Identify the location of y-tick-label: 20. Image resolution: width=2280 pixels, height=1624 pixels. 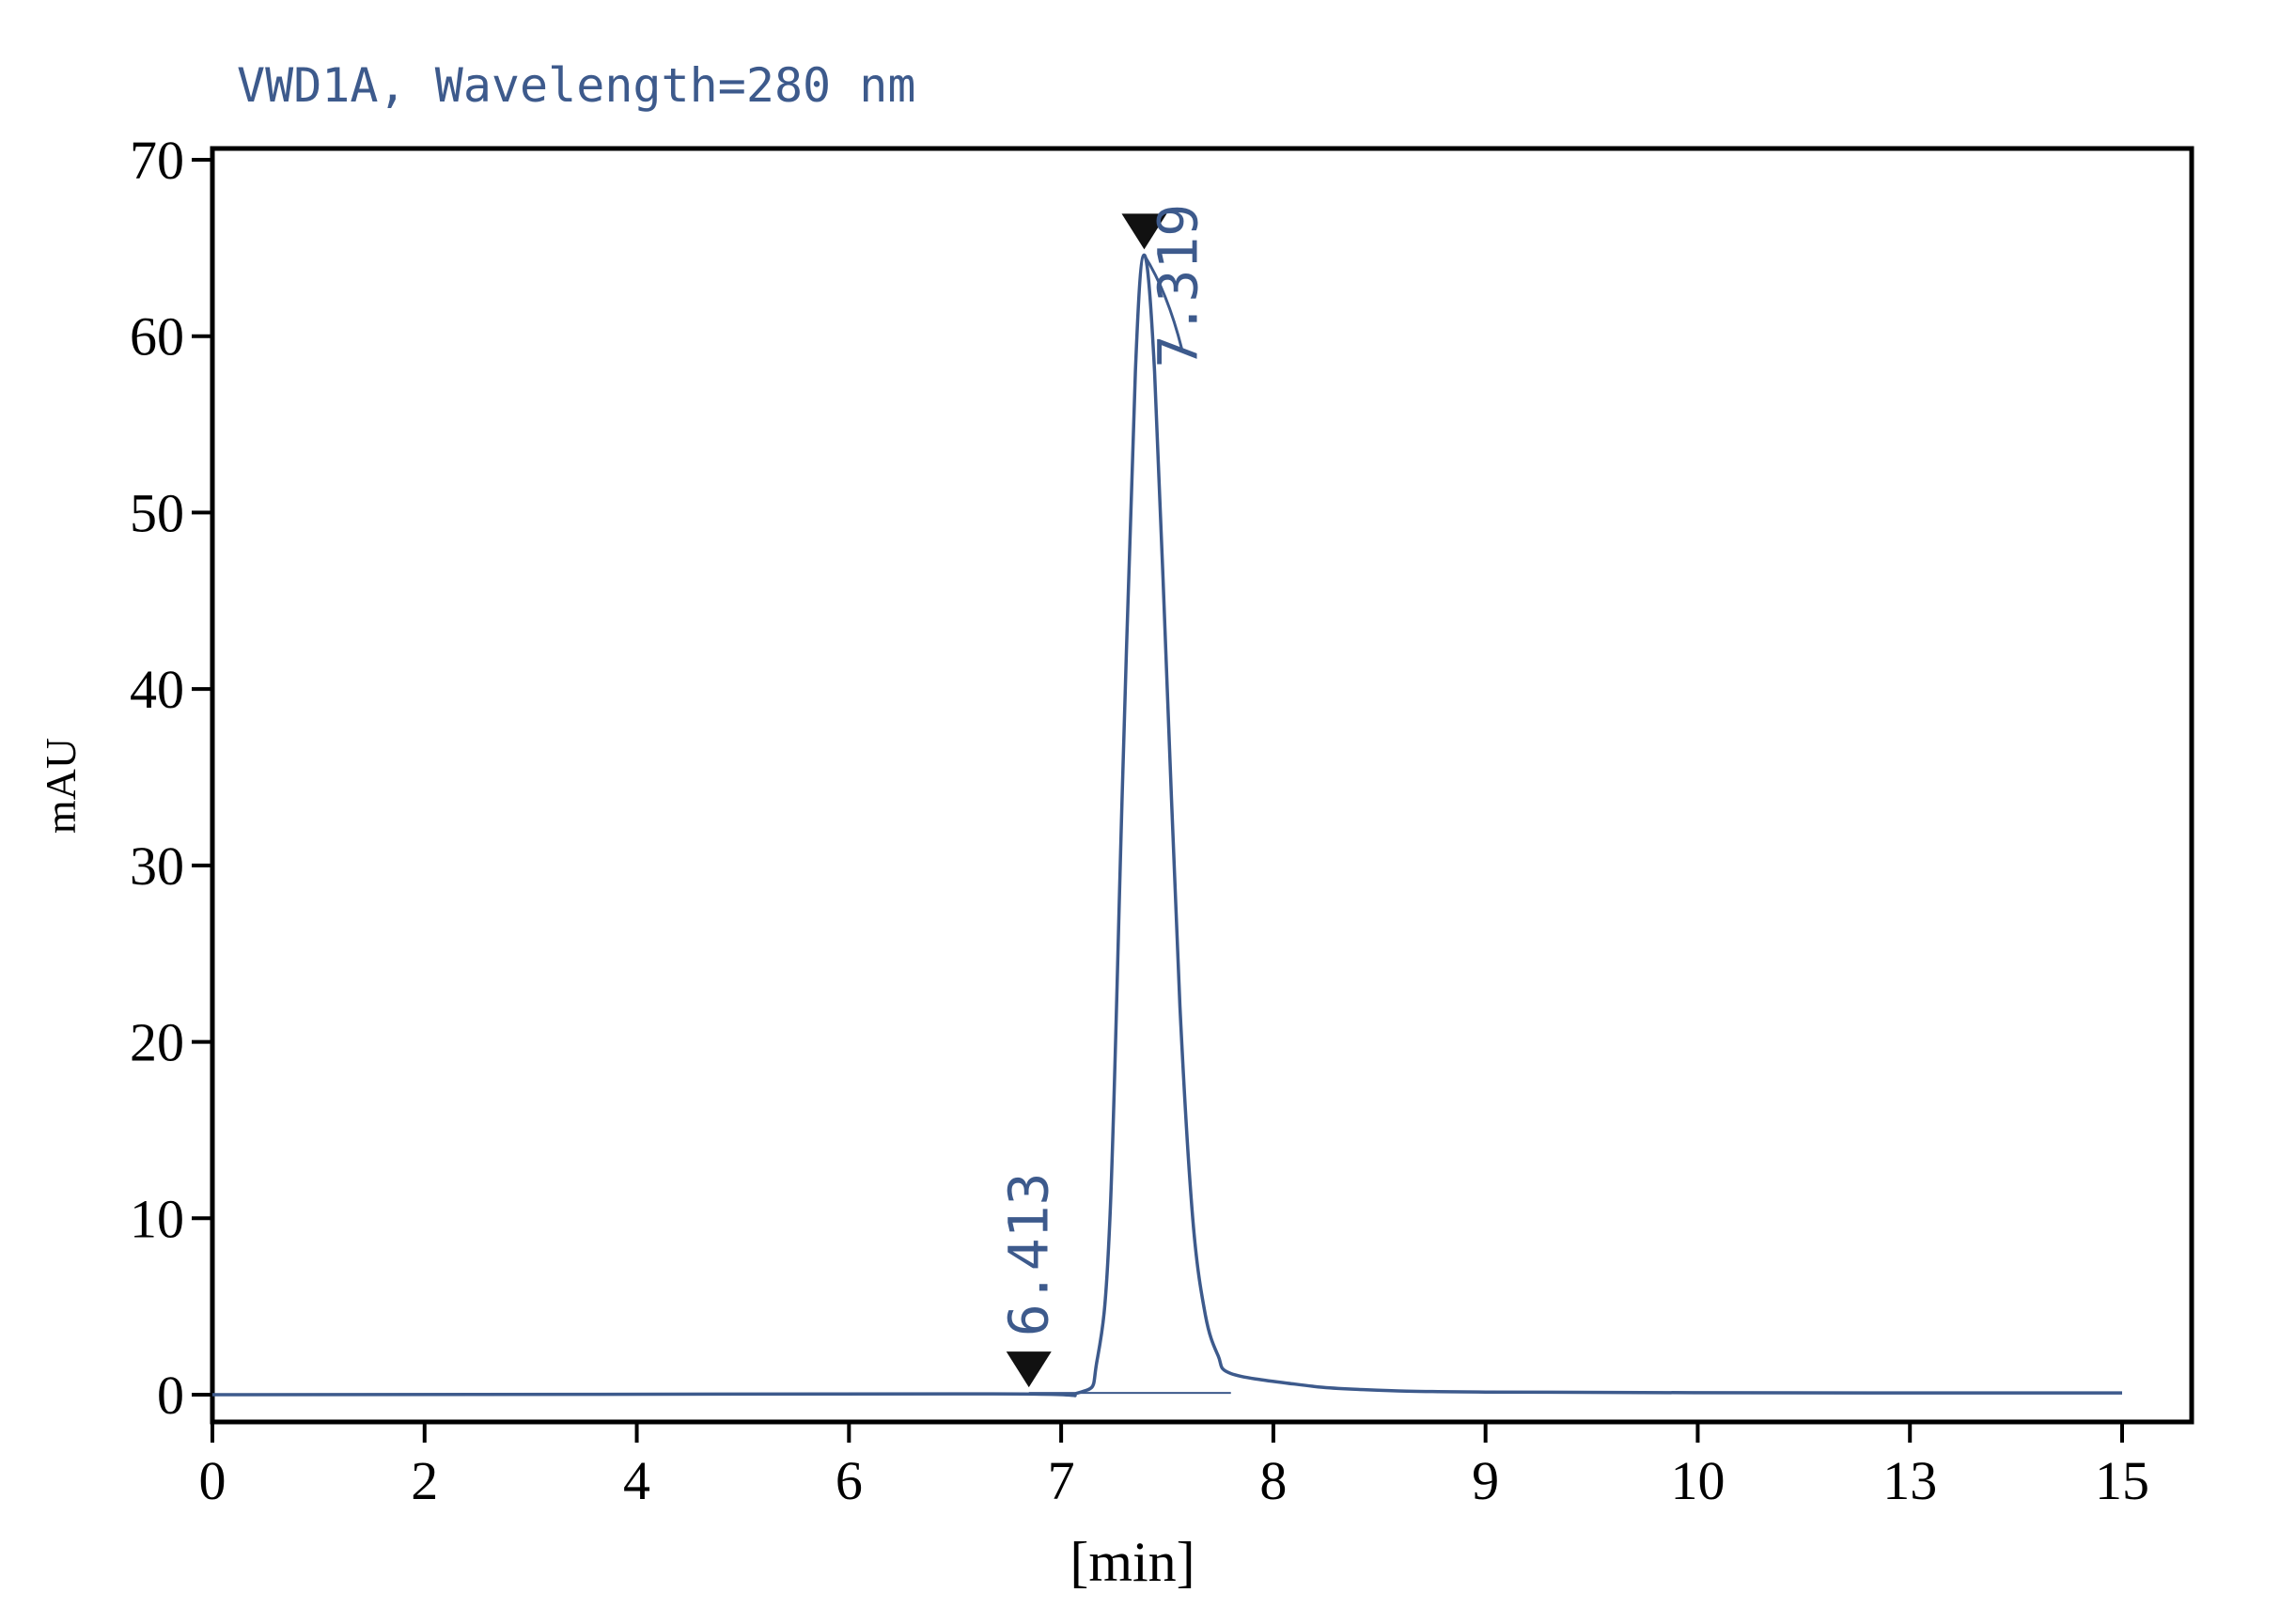
(157, 1042).